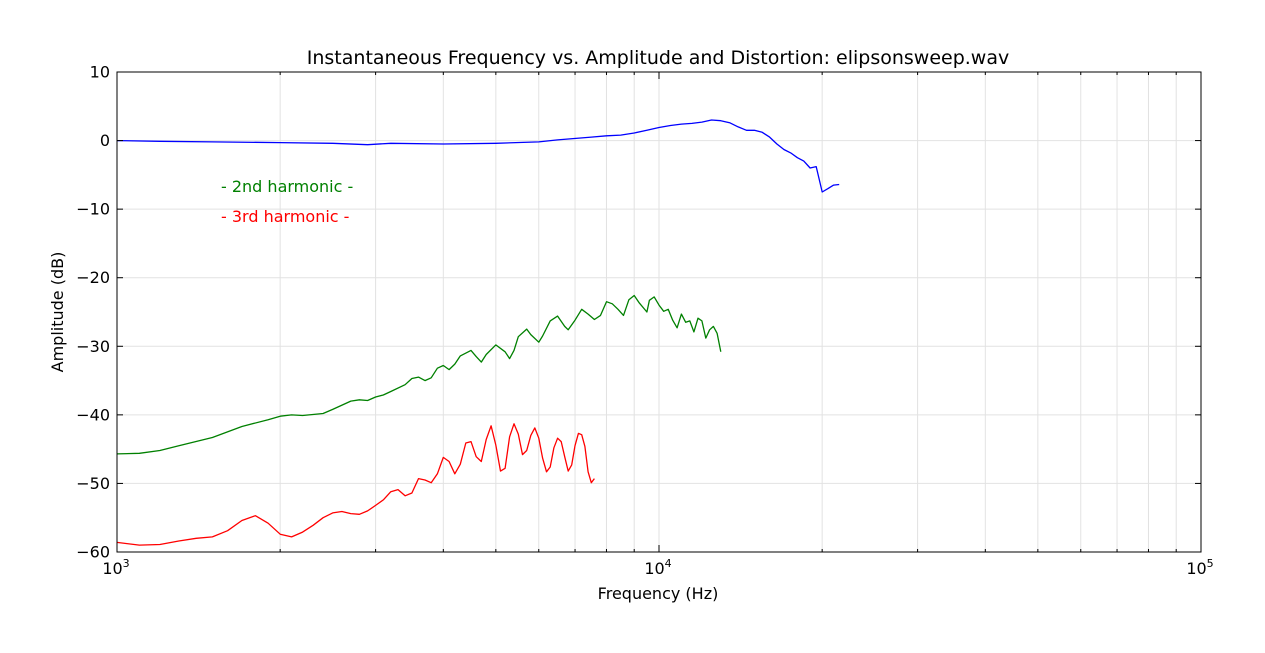 This screenshot has width=1265, height=653. What do you see at coordinates (658, 593) in the screenshot?
I see `x-axis-label: Frequency (Hz)` at bounding box center [658, 593].